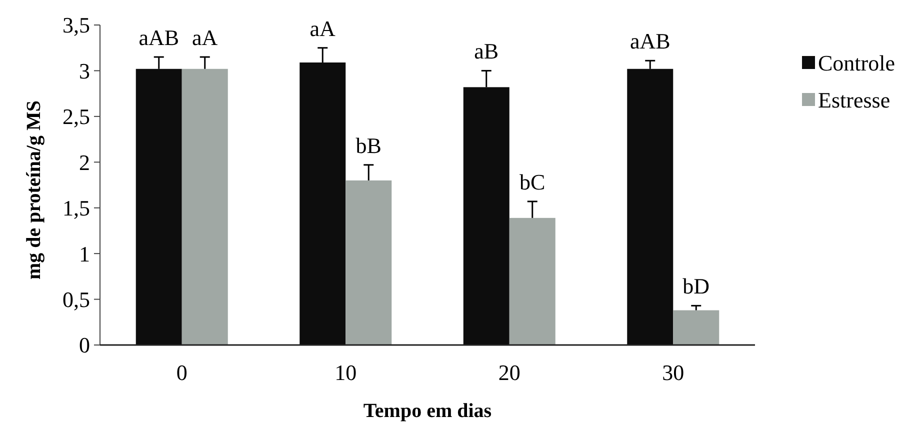 This screenshot has width=917, height=430. What do you see at coordinates (84, 71) in the screenshot?
I see `y-tick-label: 3` at bounding box center [84, 71].